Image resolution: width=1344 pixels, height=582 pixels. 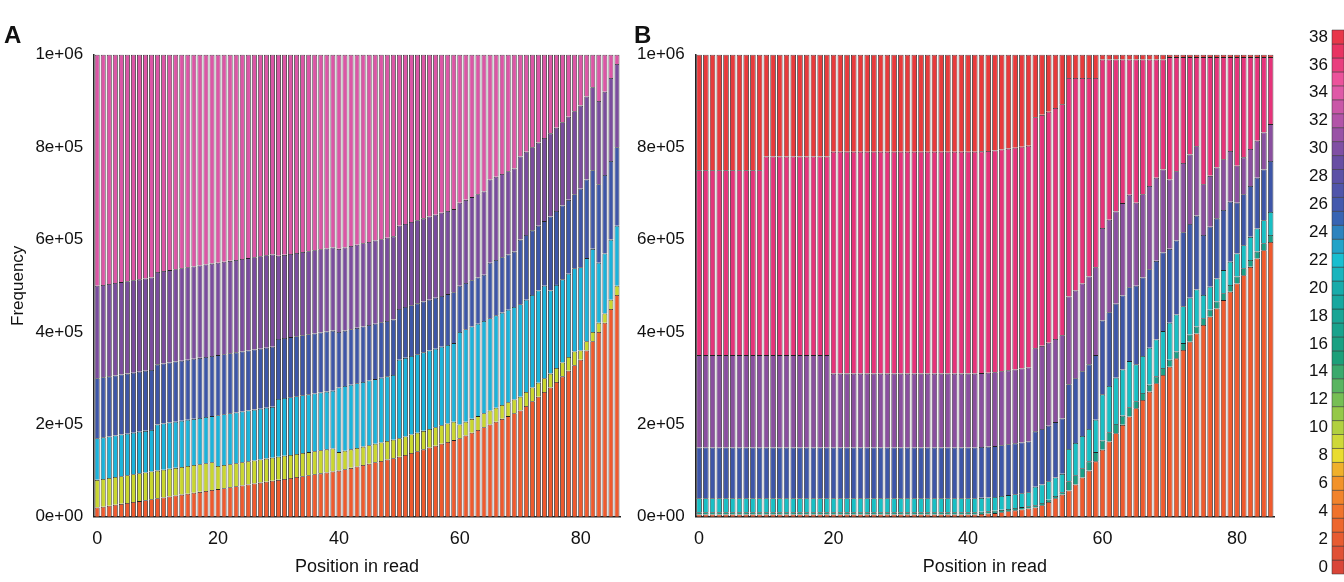 What do you see at coordinates (1318, 315) in the screenshot?
I see `color-bar-label: 18` at bounding box center [1318, 315].